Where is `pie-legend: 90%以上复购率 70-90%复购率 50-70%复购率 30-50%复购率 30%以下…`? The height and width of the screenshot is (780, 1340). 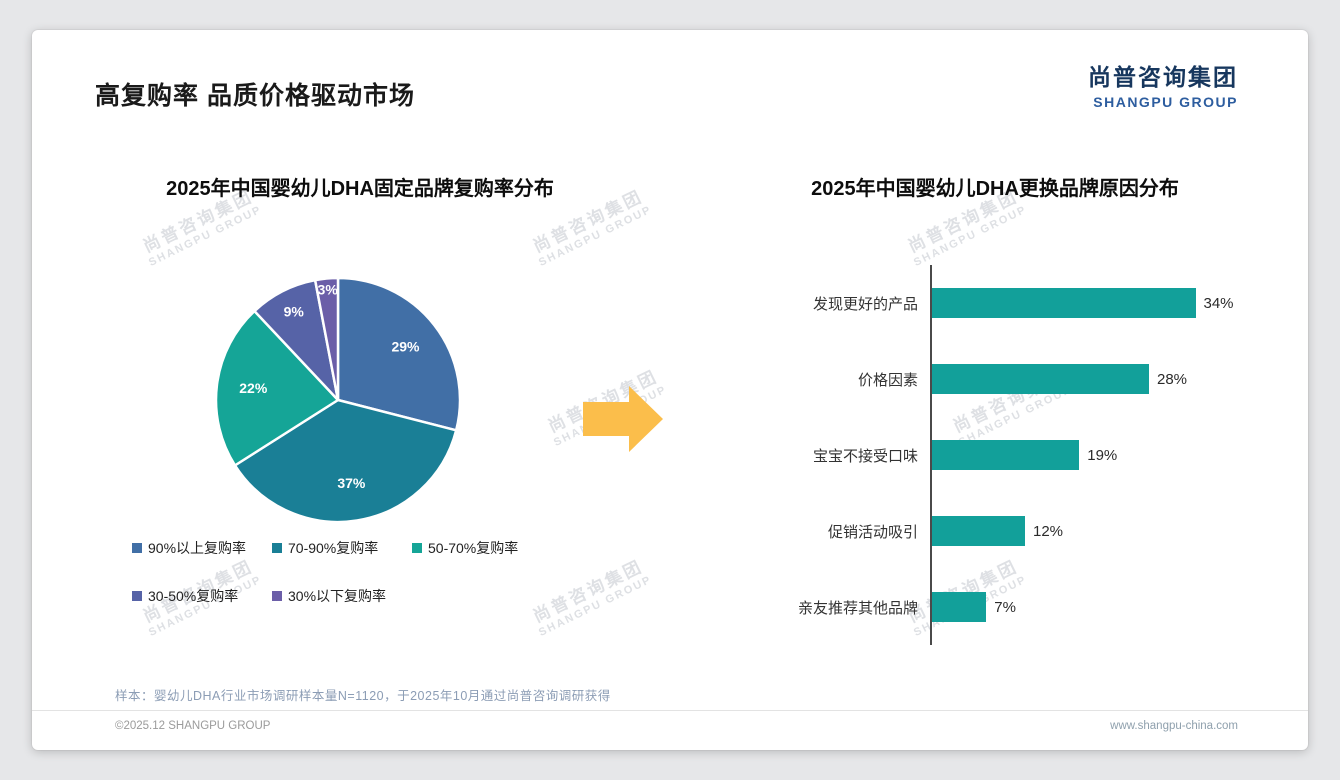
pie-legend: 90%以上复购率 70-90%复购率 50-70%复购率 30-50%复购率 30%以下… is located at coordinates (367, 572).